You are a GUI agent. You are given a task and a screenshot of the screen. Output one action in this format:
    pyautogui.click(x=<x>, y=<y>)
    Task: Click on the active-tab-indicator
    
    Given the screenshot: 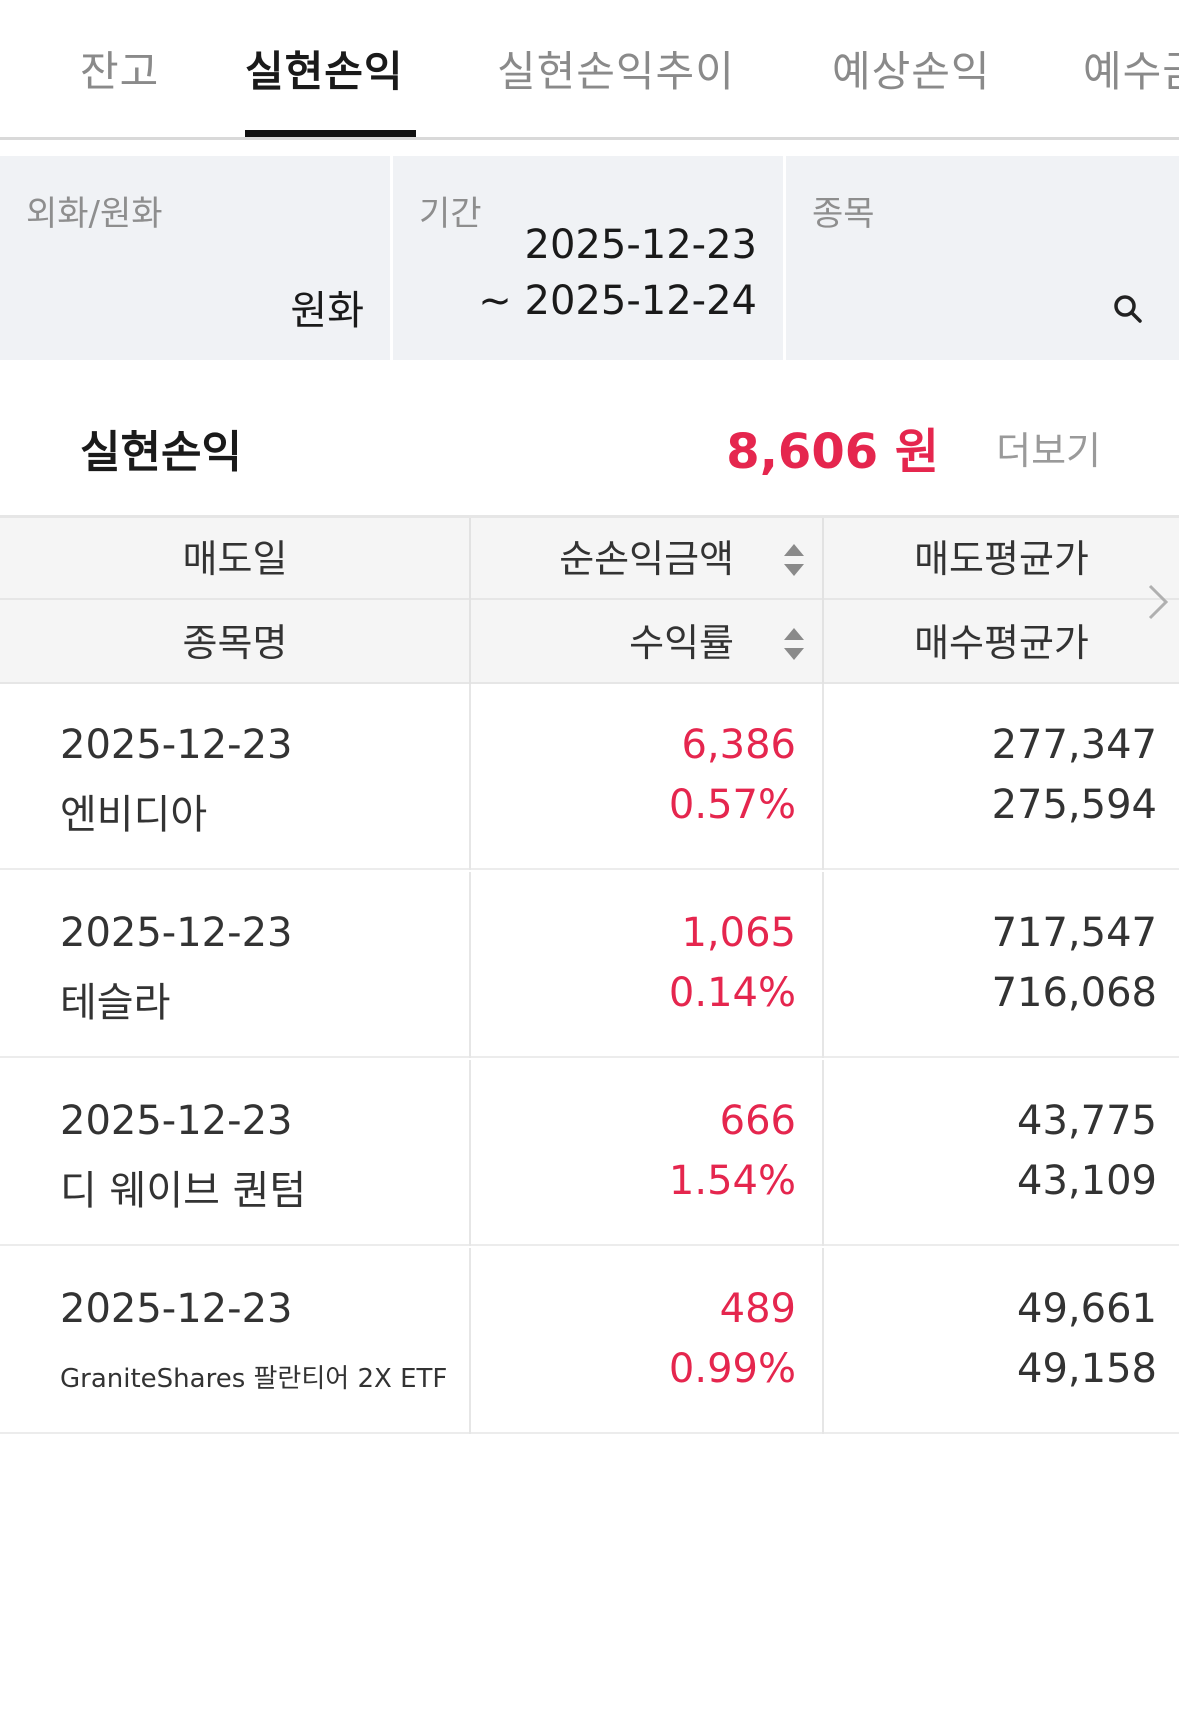 What is the action you would take?
    pyautogui.click(x=330, y=133)
    